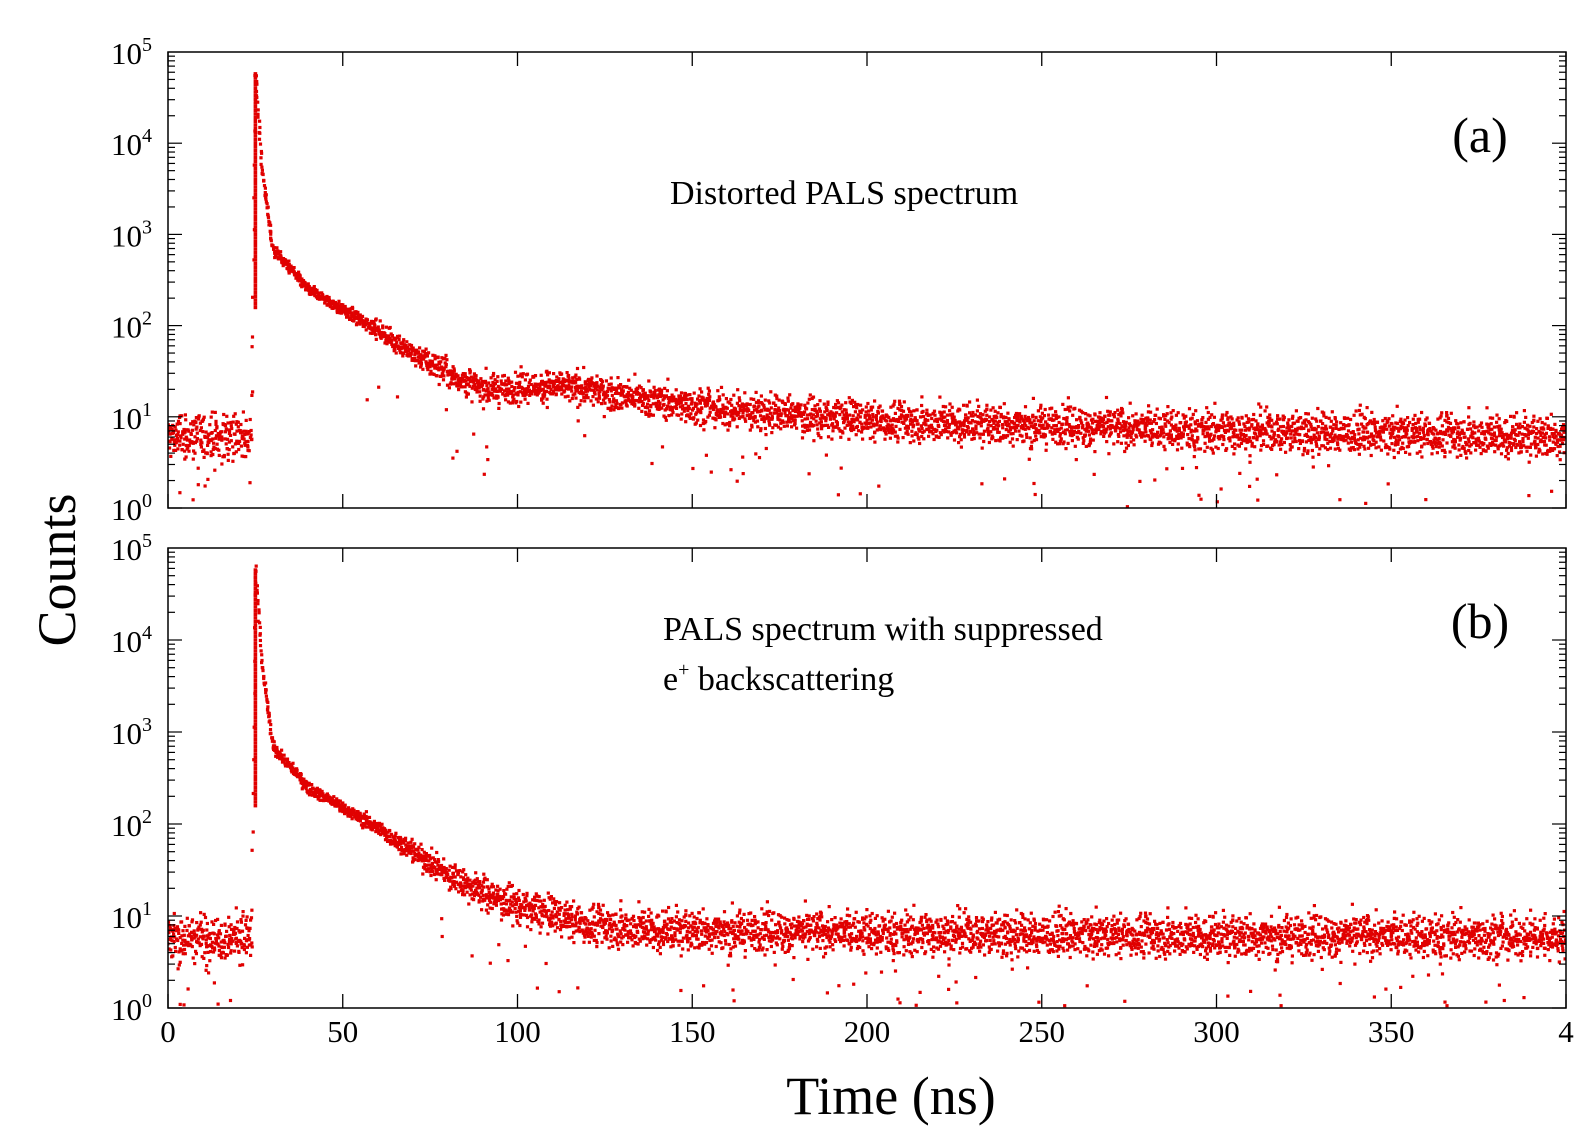 This screenshot has height=1143, width=1591. I want to click on annotation-a: Distorted PALS spectrum, so click(844, 193).